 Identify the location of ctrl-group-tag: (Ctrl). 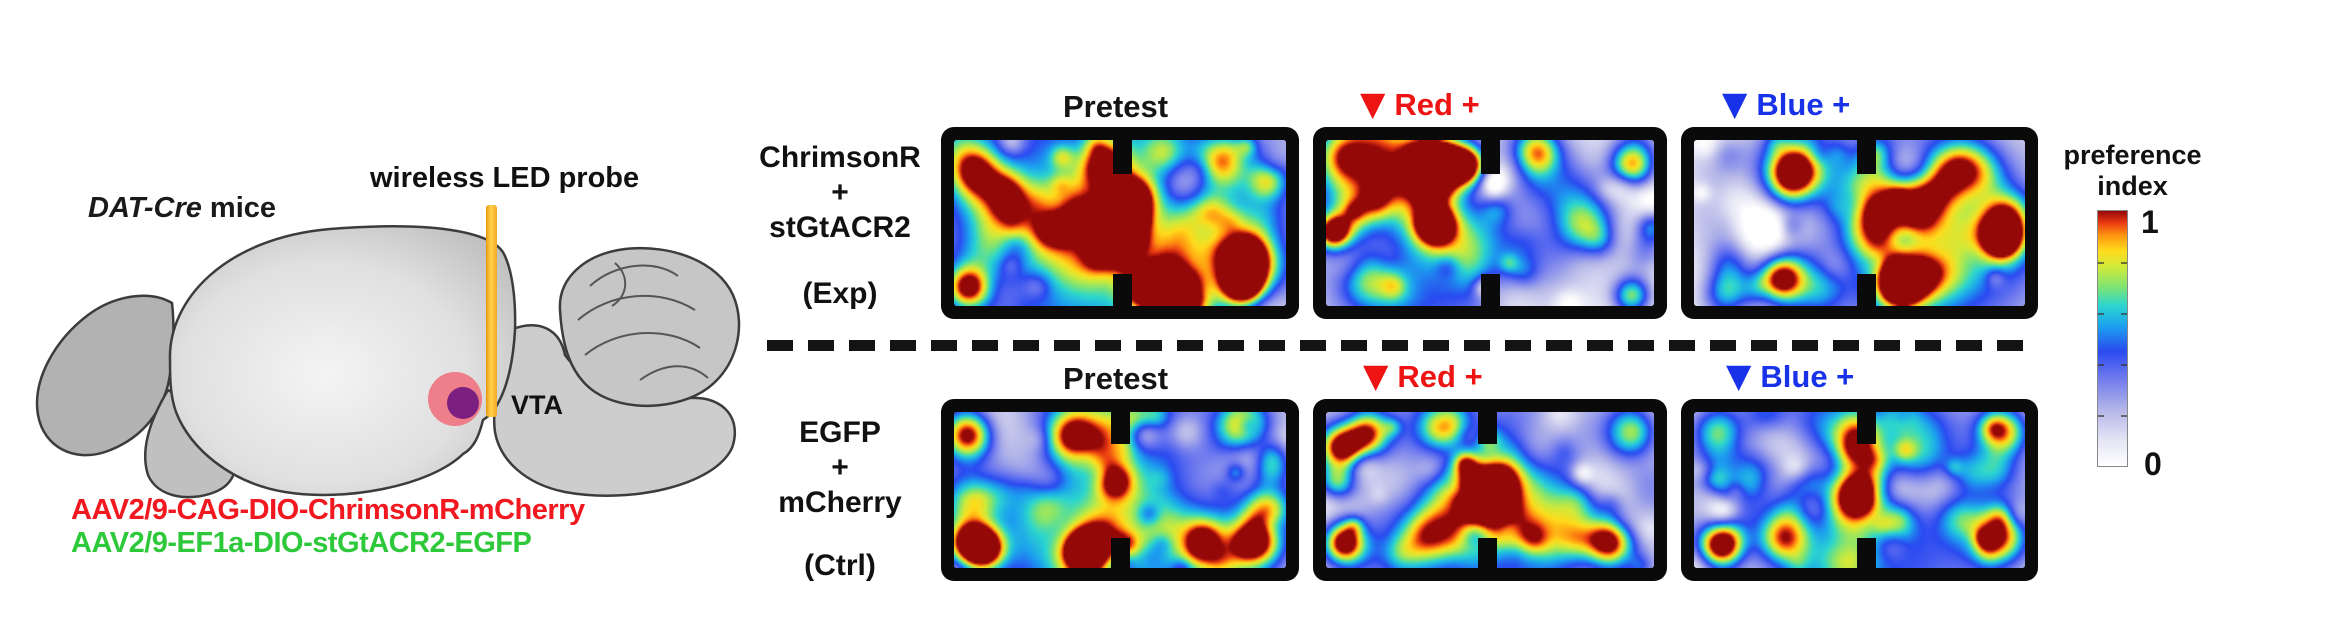
(840, 565).